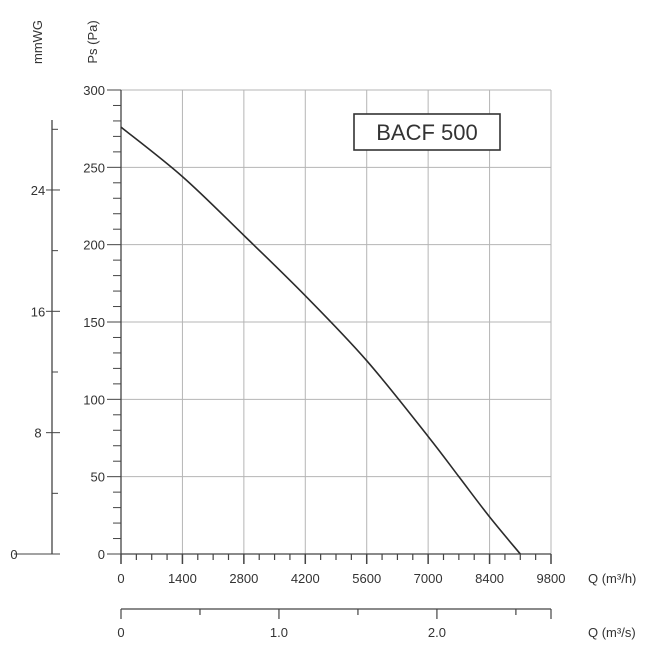 Image resolution: width=669 pixels, height=661 pixels. What do you see at coordinates (437, 632) in the screenshot?
I see `x2-tick-label: 2.0` at bounding box center [437, 632].